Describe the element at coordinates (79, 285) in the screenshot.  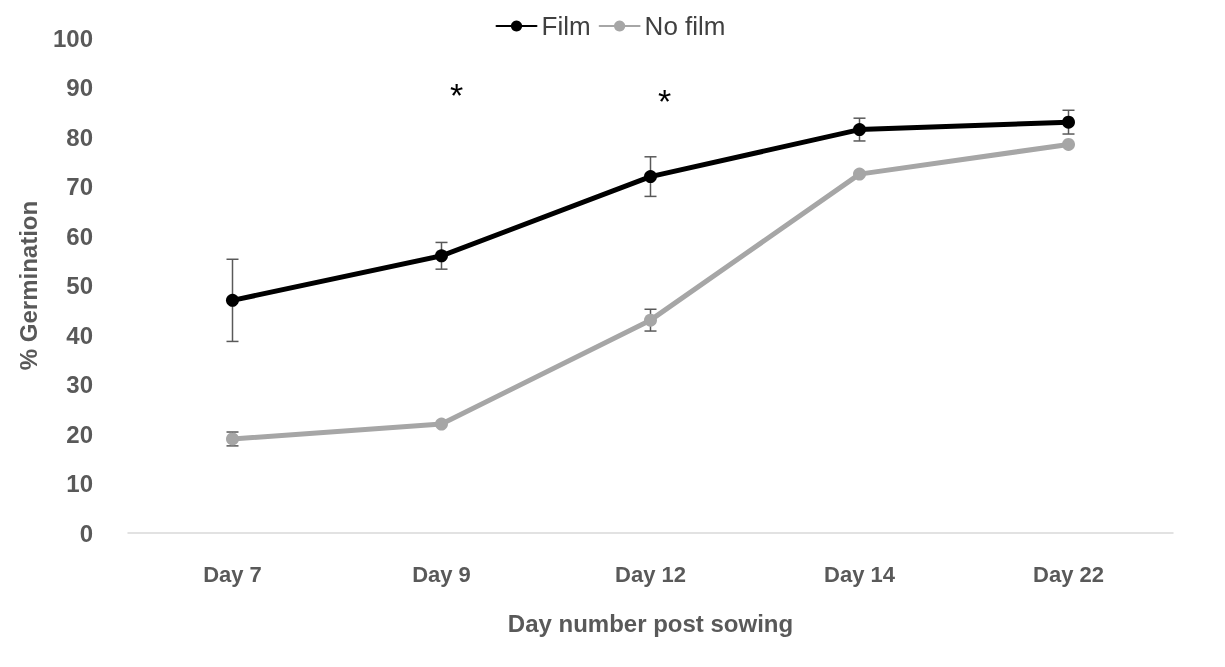
I see `y-tick-label: 50` at that location.